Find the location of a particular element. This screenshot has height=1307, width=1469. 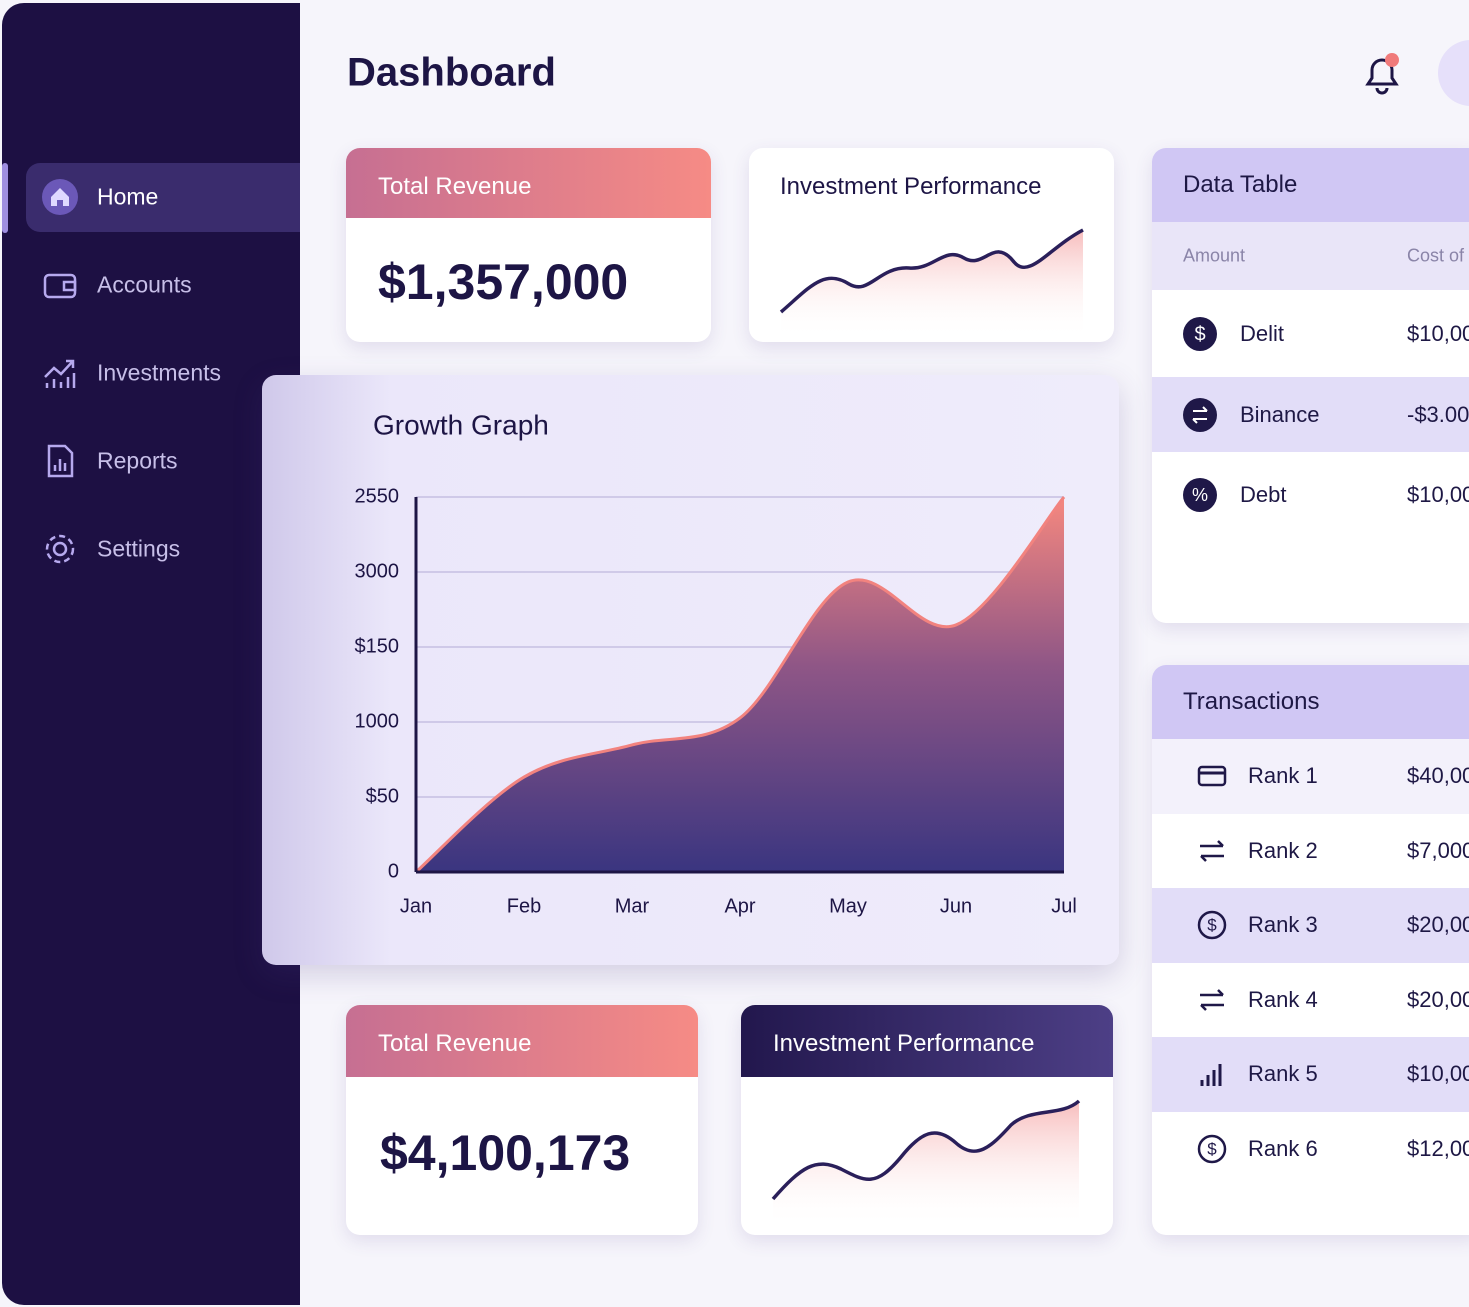

transaction-row: $ Rank 6 $12,000 is located at coordinates (1310, 1148).